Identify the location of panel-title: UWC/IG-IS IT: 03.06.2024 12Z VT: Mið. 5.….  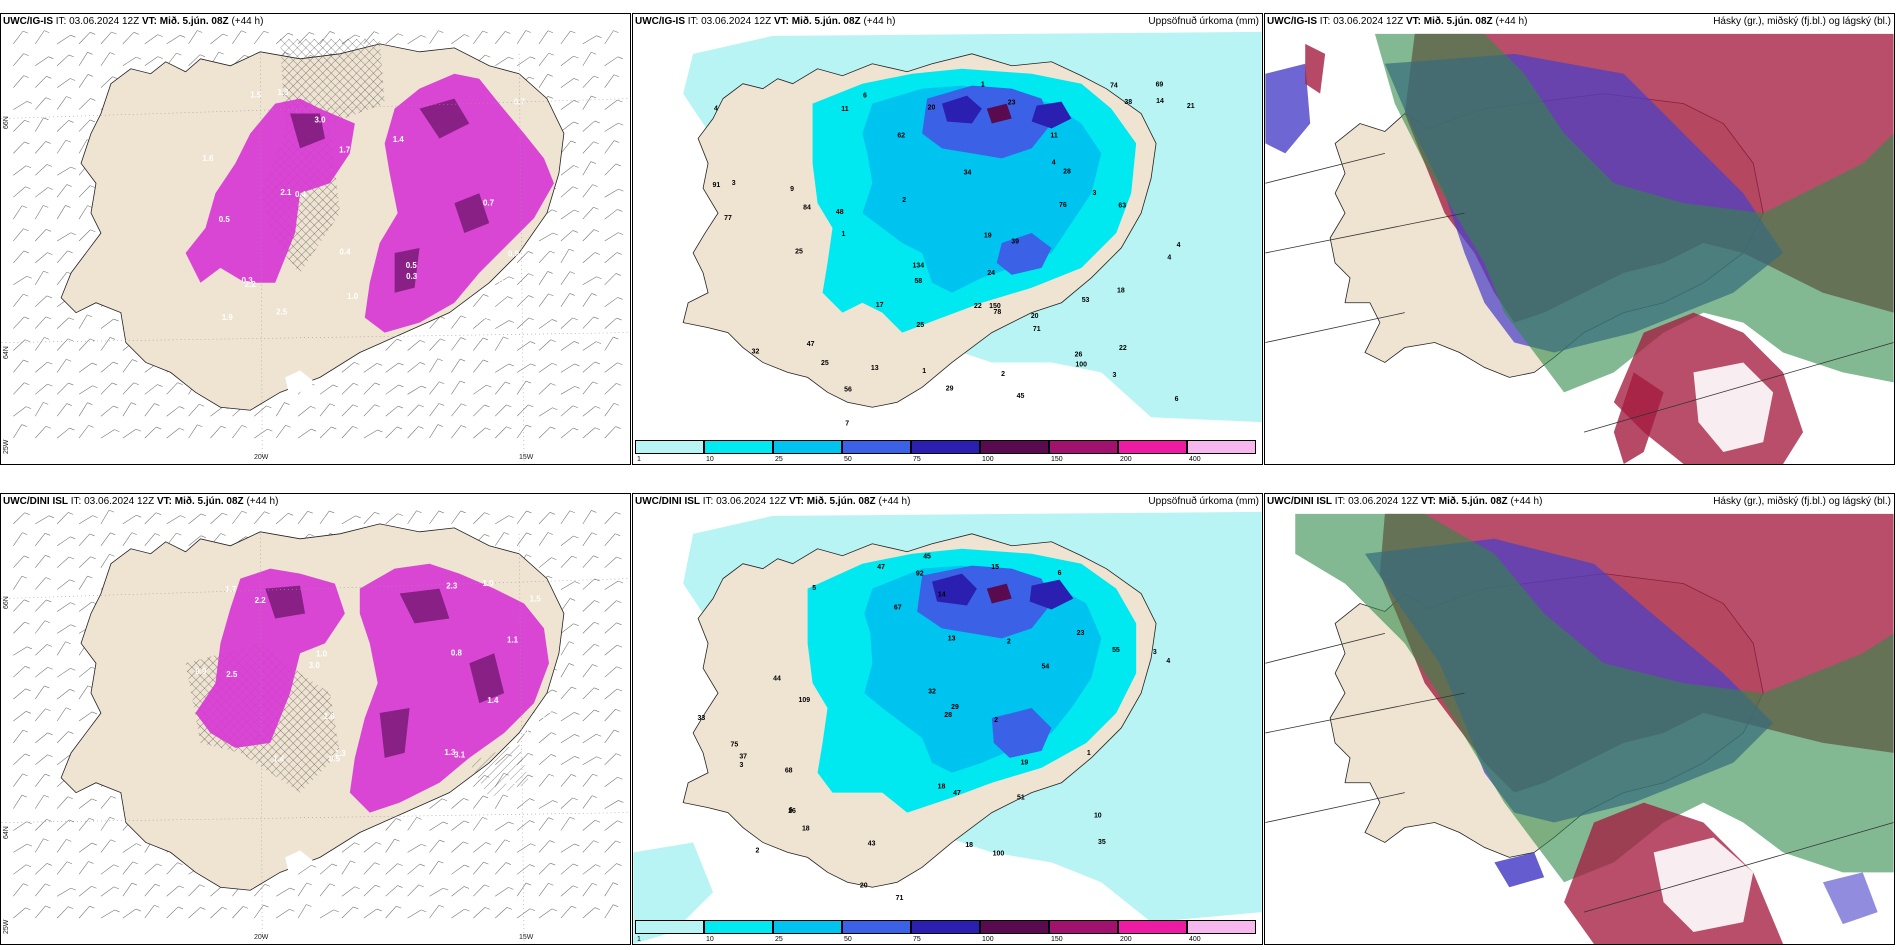
(133, 21).